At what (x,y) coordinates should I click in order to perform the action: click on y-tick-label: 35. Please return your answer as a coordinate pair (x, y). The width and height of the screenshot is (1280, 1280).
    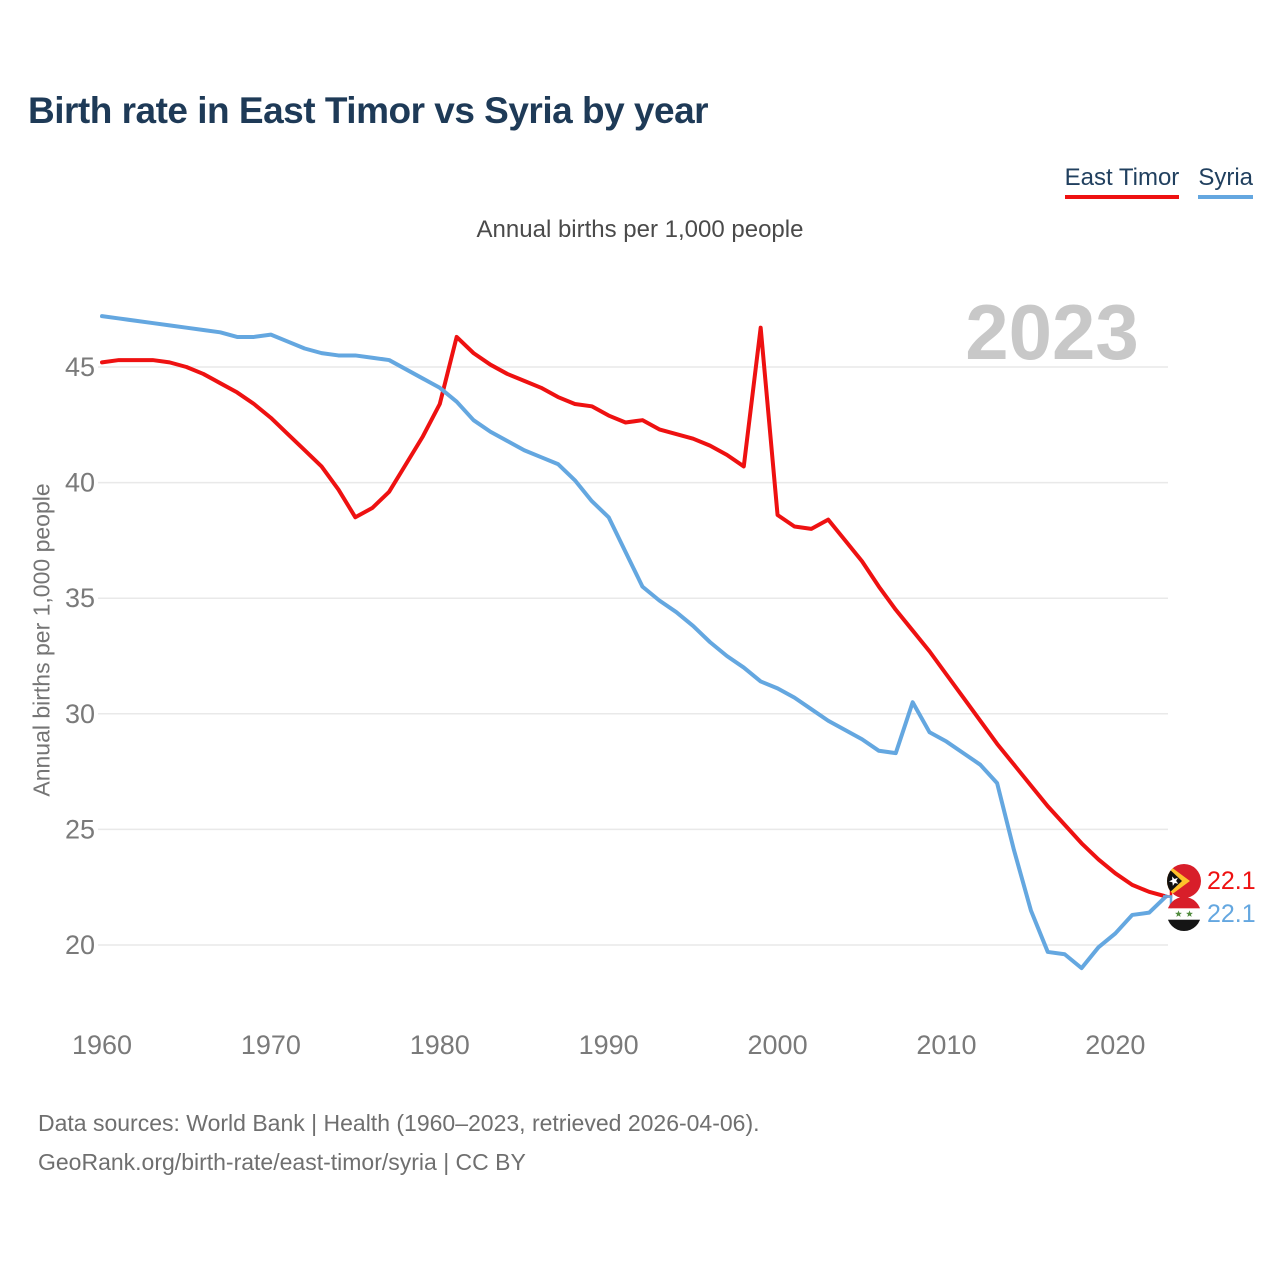
    Looking at the image, I should click on (80, 598).